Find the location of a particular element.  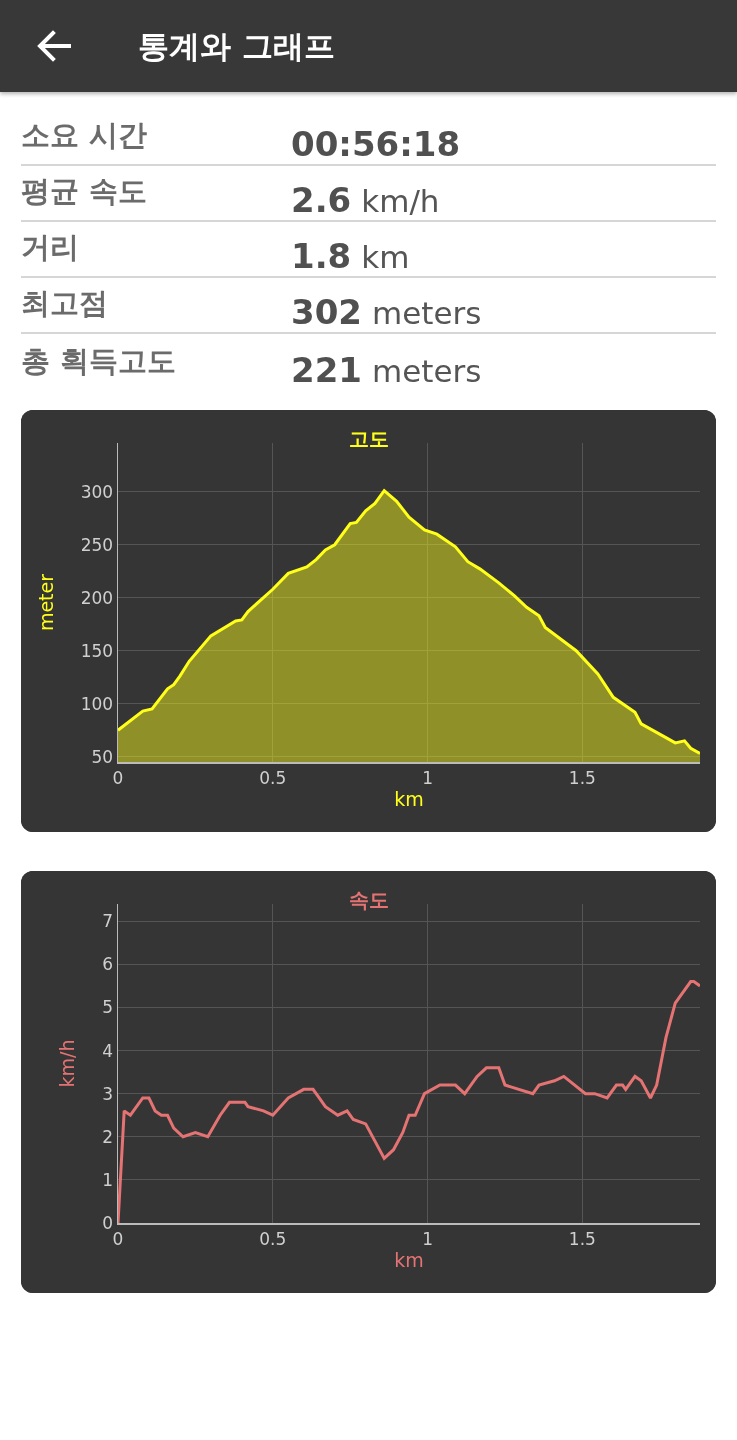

y-tick-label: 250 is located at coordinates (97, 544).